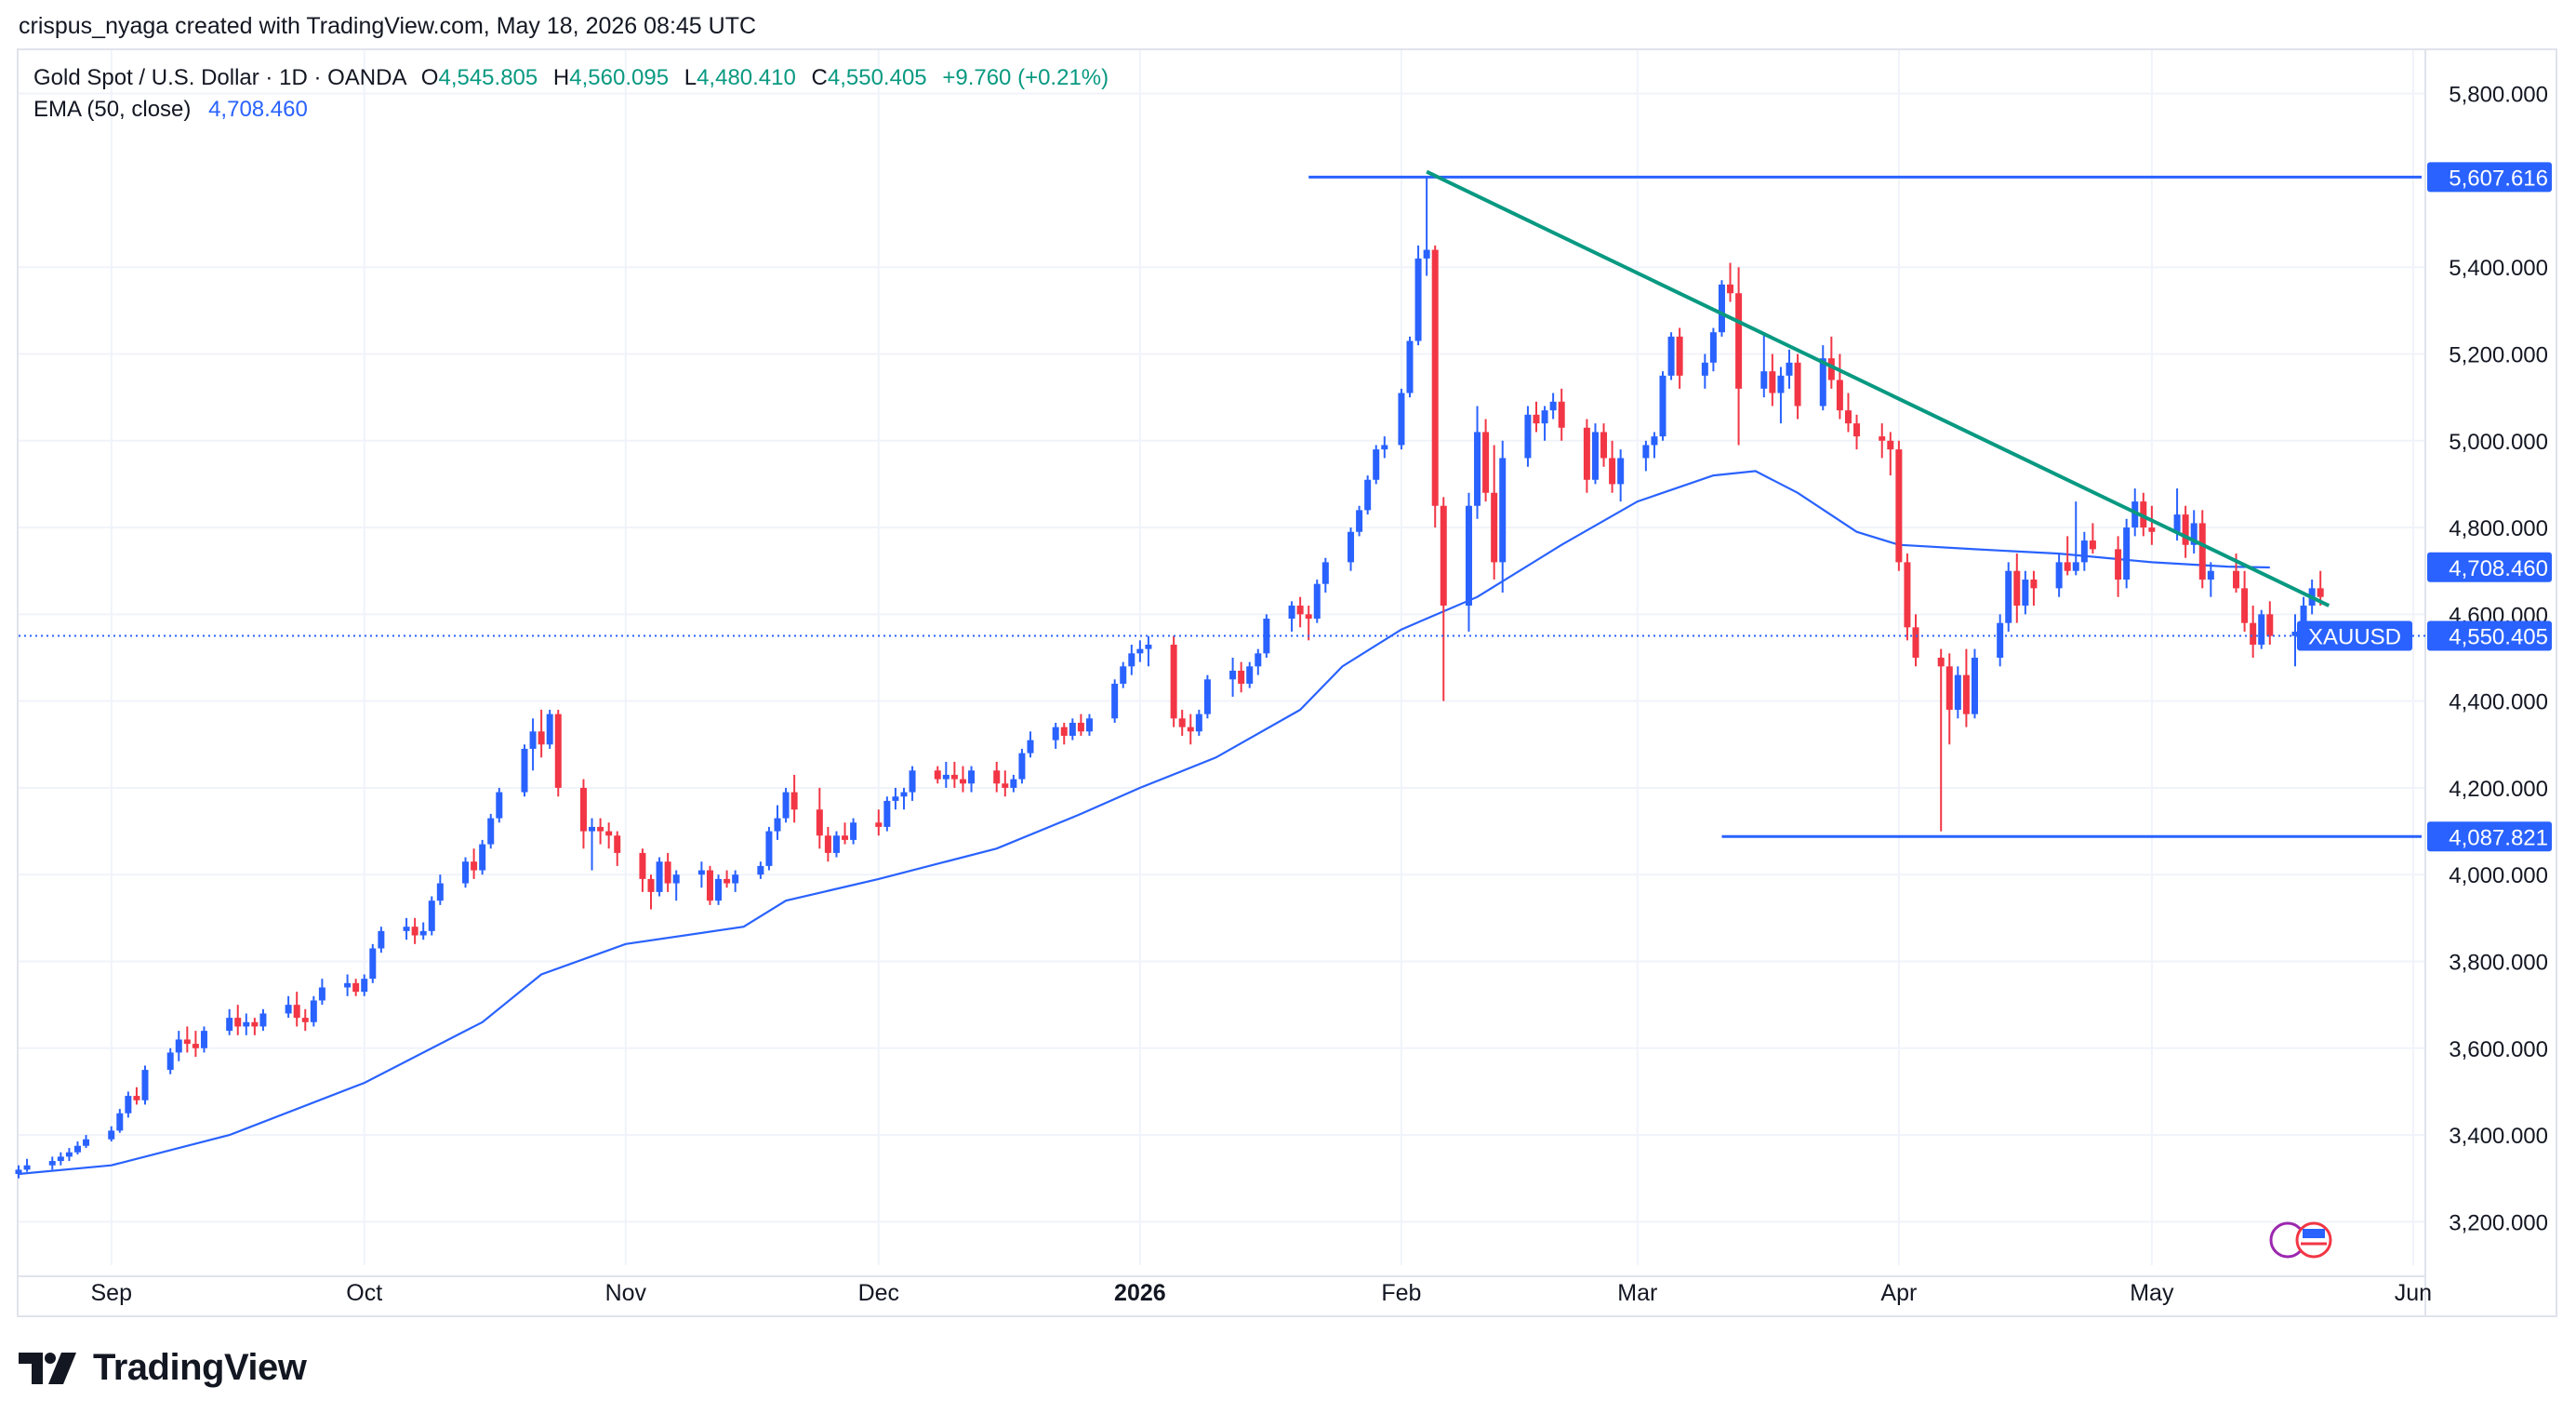 The image size is (2576, 1427). Describe the element at coordinates (2489, 567) in the screenshot. I see `ema-price-badge-bg` at that location.